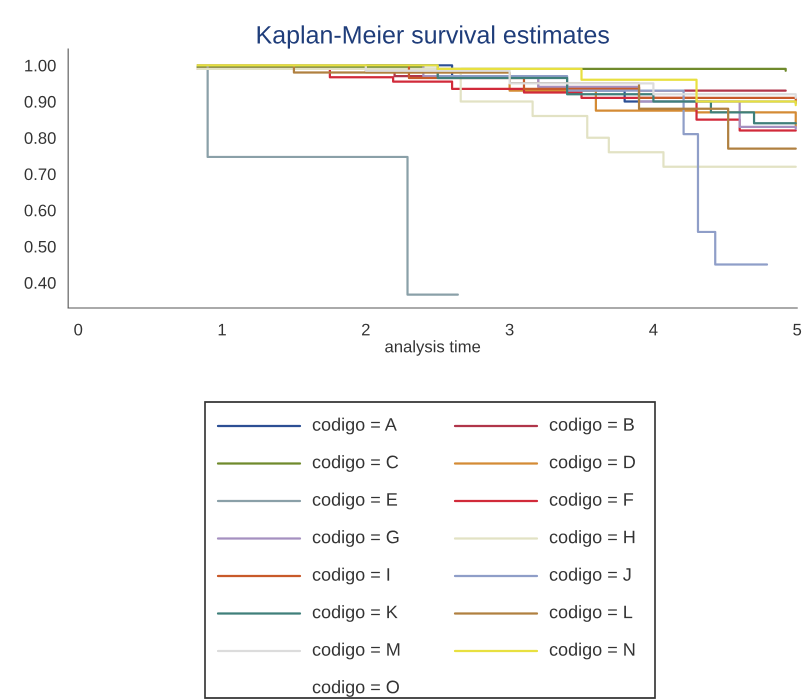 Image resolution: width=802 pixels, height=700 pixels. What do you see at coordinates (354, 426) in the screenshot?
I see `legend-label: codigo = A` at bounding box center [354, 426].